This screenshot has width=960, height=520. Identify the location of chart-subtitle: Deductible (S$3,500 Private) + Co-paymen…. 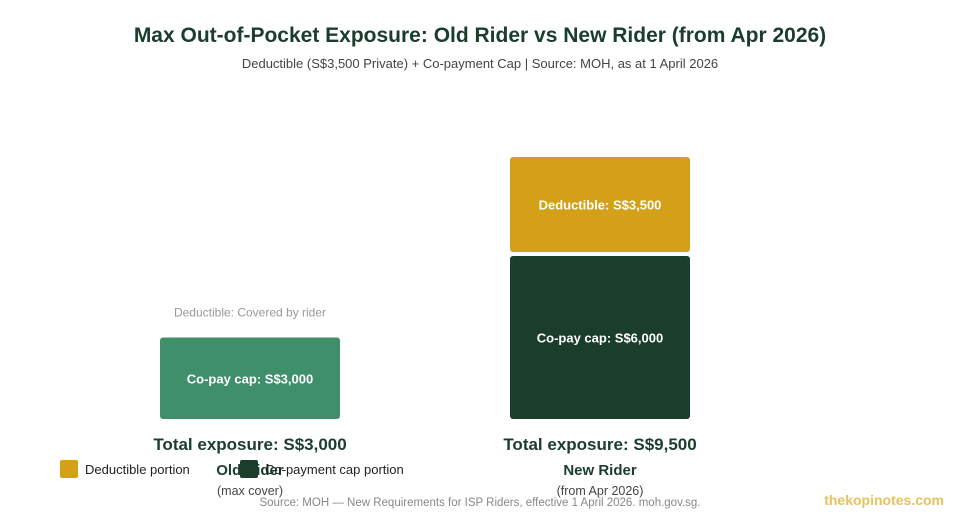
(480, 63).